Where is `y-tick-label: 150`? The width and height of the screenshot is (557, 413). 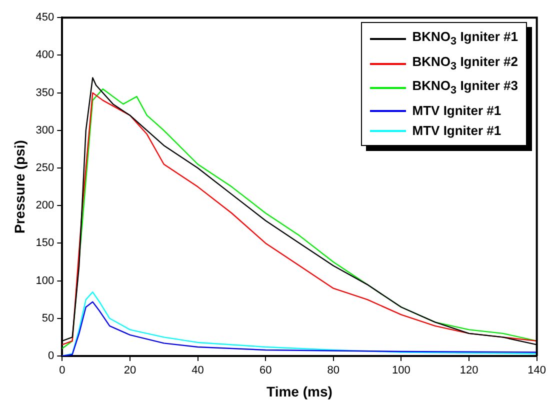
y-tick-label: 150 is located at coordinates (45, 243).